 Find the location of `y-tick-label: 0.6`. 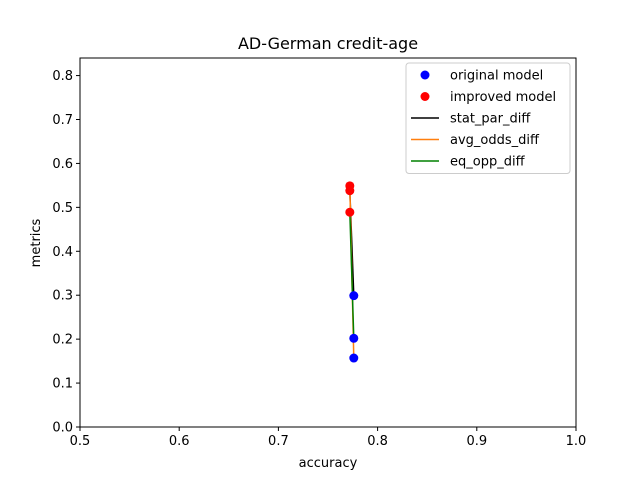

y-tick-label: 0.6 is located at coordinates (62, 164).